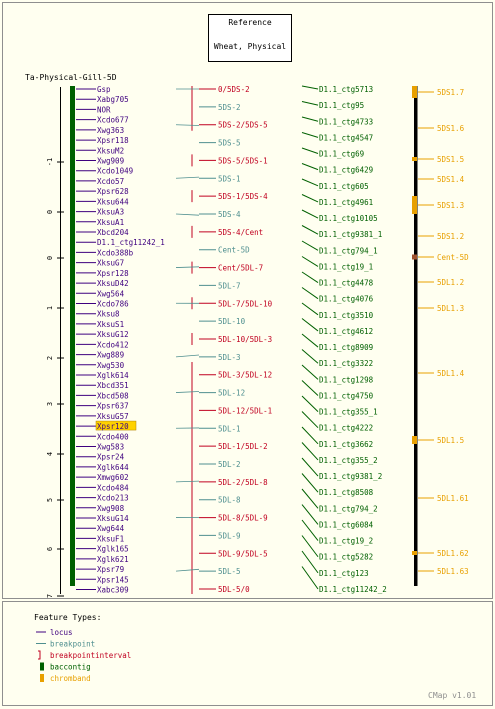 The width and height of the screenshot is (495, 709). What do you see at coordinates (113, 436) in the screenshot?
I see `locus-label: Xcdo400` at bounding box center [113, 436].